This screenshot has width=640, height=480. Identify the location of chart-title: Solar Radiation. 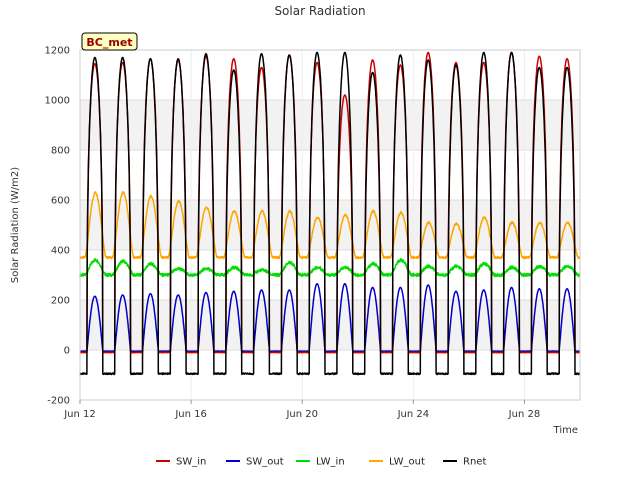
(319, 11).